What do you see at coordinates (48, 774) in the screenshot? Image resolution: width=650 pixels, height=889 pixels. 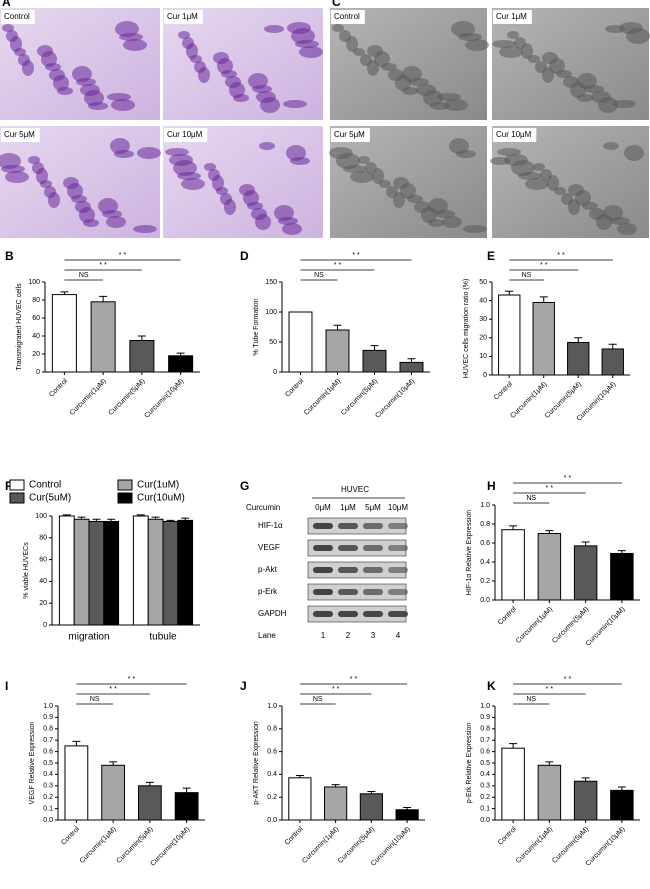 I see `y-tick-label: 0.4` at bounding box center [48, 774].